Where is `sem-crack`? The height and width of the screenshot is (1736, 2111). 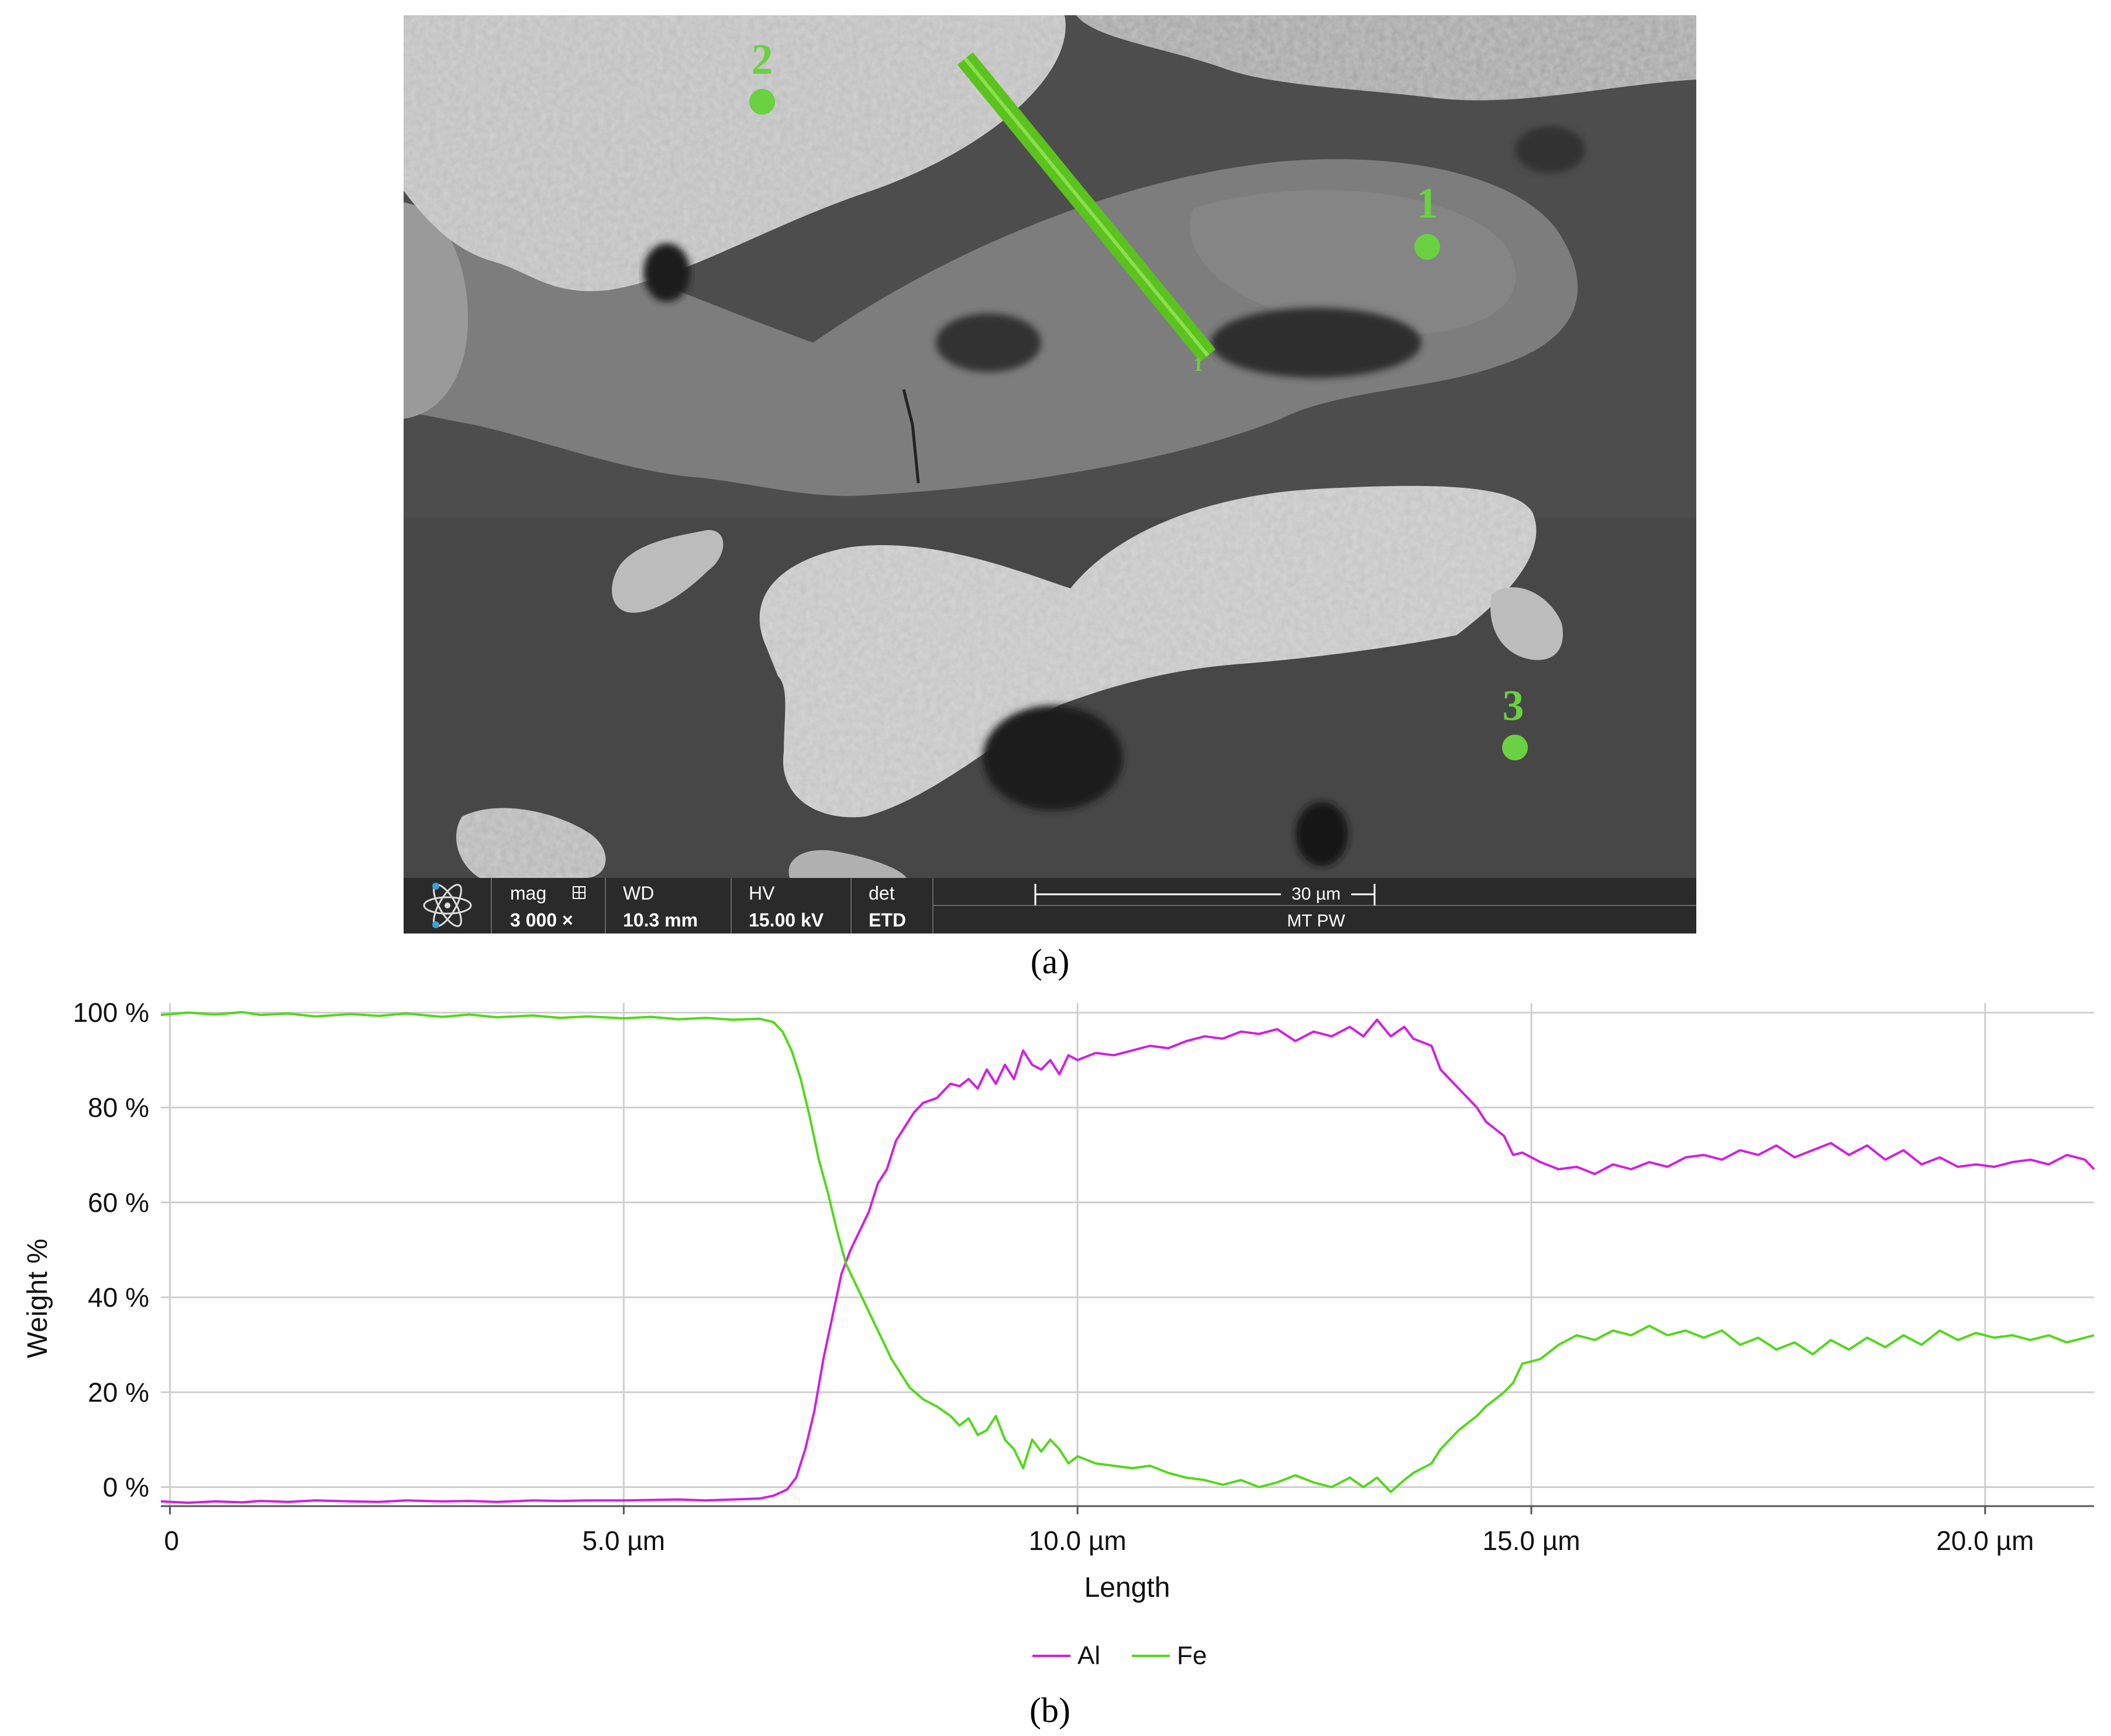 sem-crack is located at coordinates (911, 436).